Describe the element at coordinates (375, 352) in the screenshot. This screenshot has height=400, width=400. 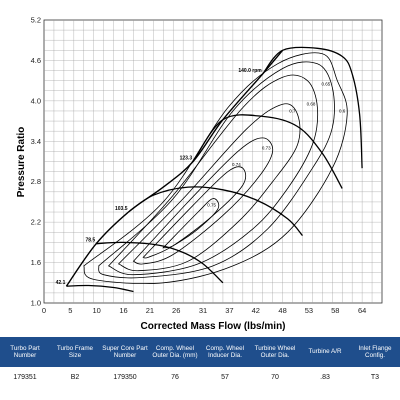
I see `spec-header-cell: Inlet Flange Config.` at that location.